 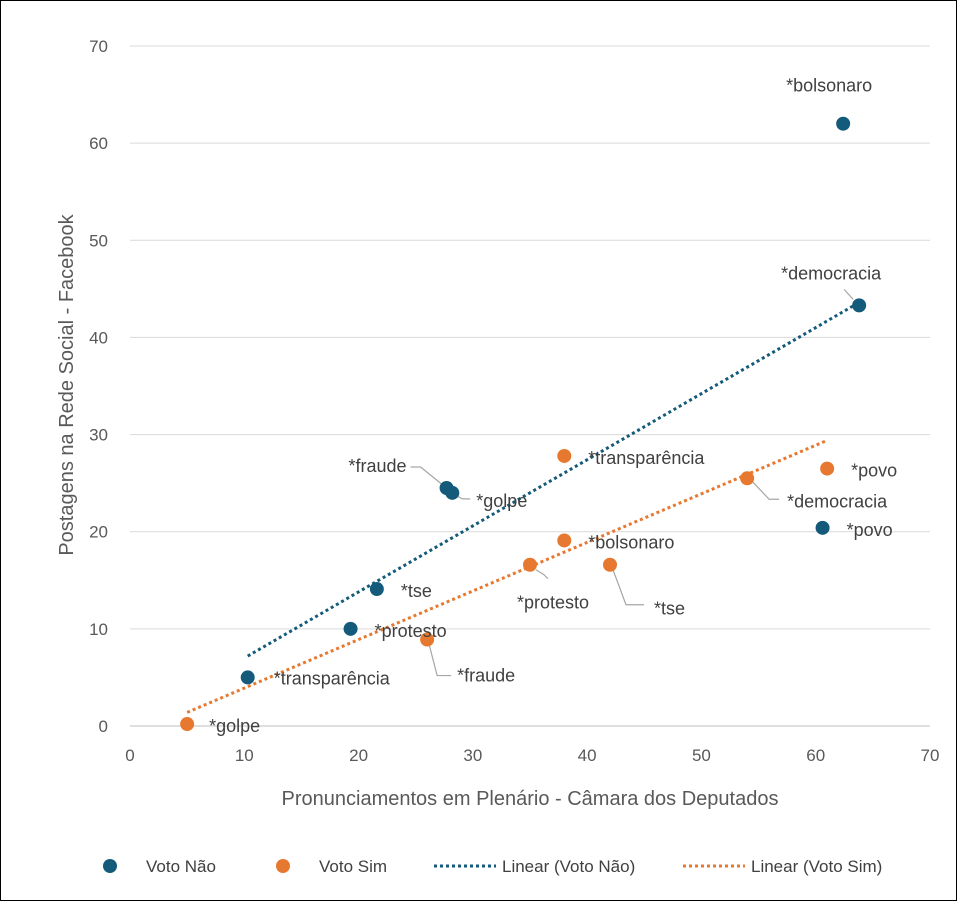 I want to click on y-tick-label: 10, so click(x=98, y=629).